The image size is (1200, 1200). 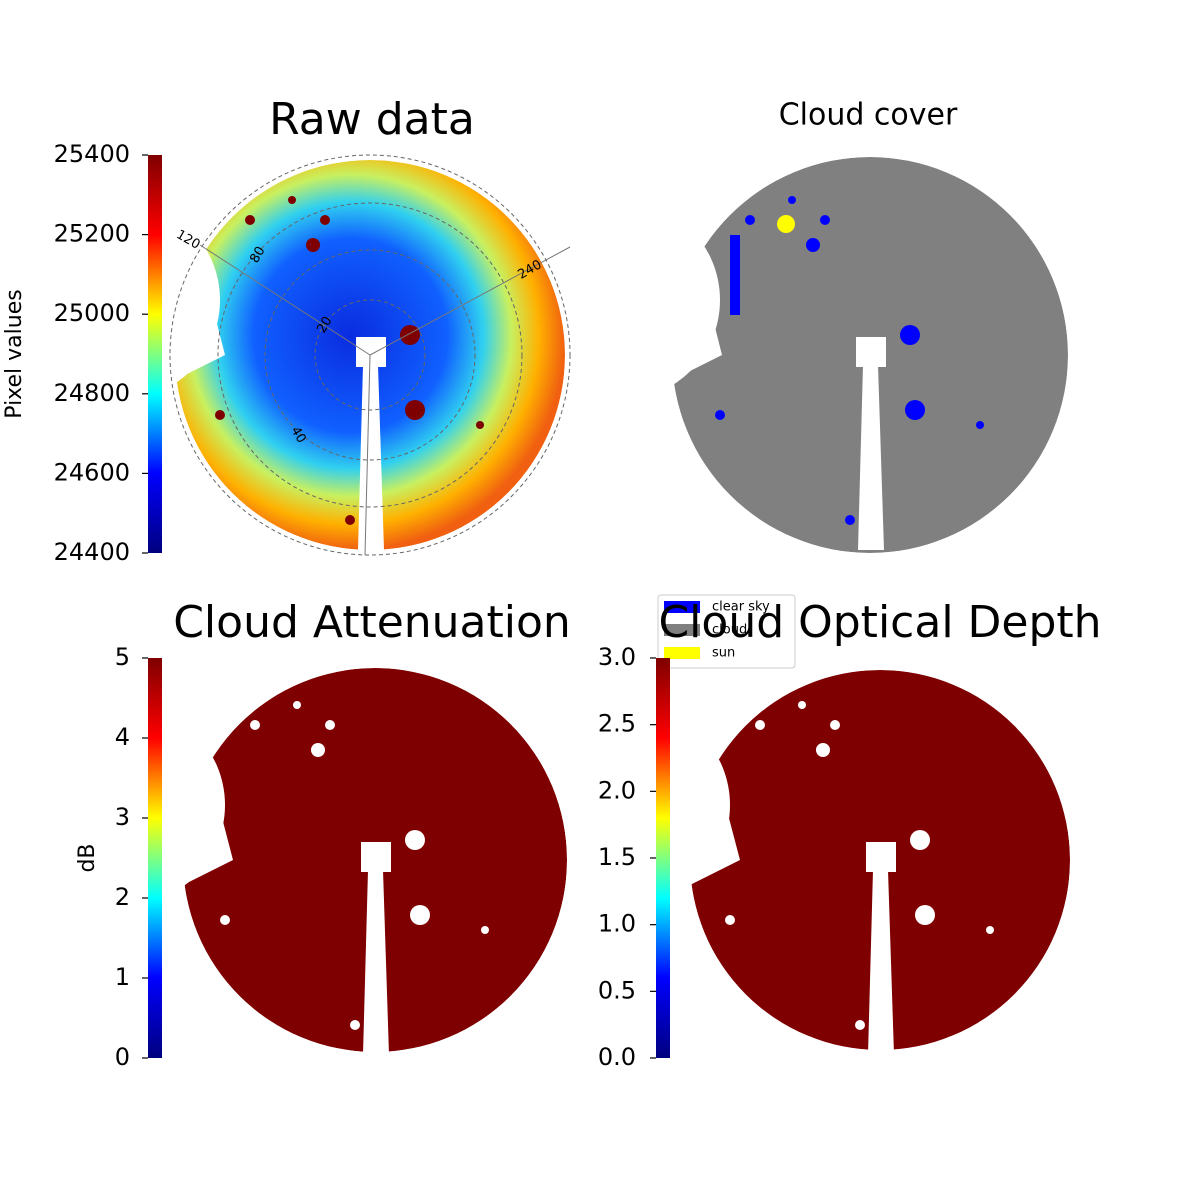 What do you see at coordinates (617, 857) in the screenshot?
I see `colorbar-tick-label: 1.5` at bounding box center [617, 857].